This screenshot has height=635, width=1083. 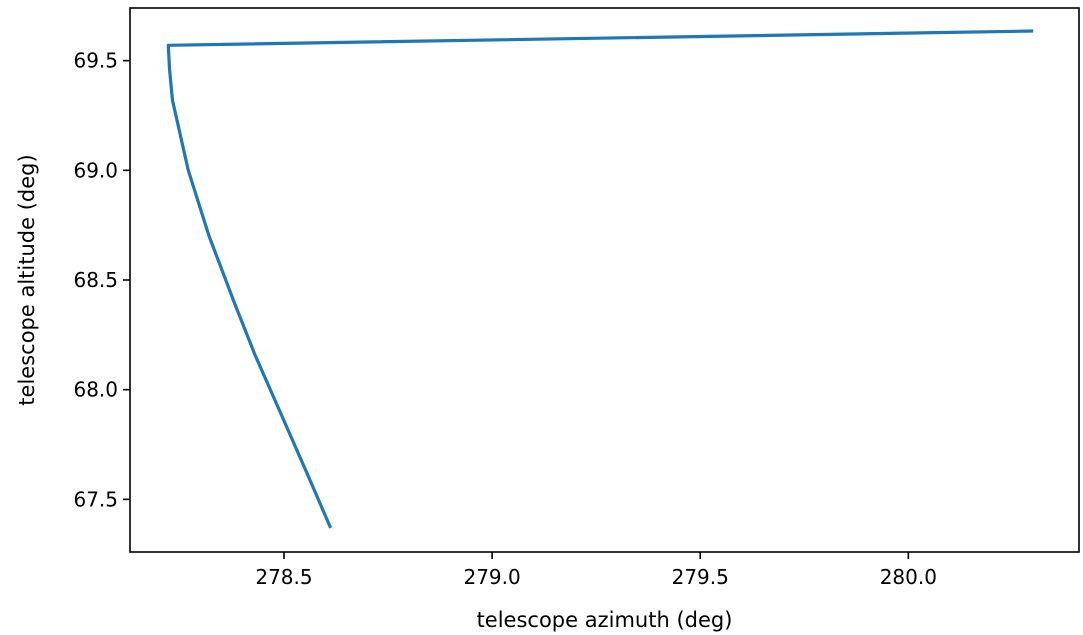 I want to click on x-axis-label: telescope azimuth (deg), so click(x=605, y=620).